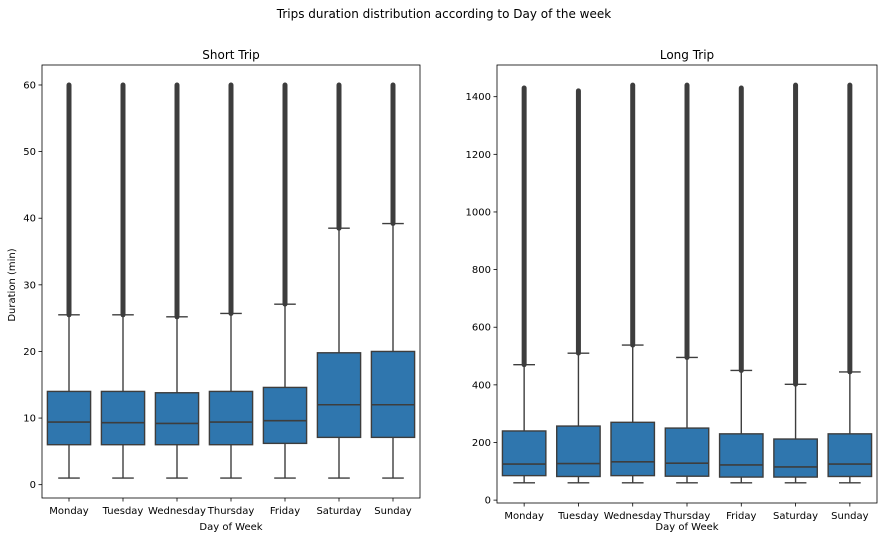  Describe the element at coordinates (478, 212) in the screenshot. I see `long-trip-ytick-label: 1000` at that location.